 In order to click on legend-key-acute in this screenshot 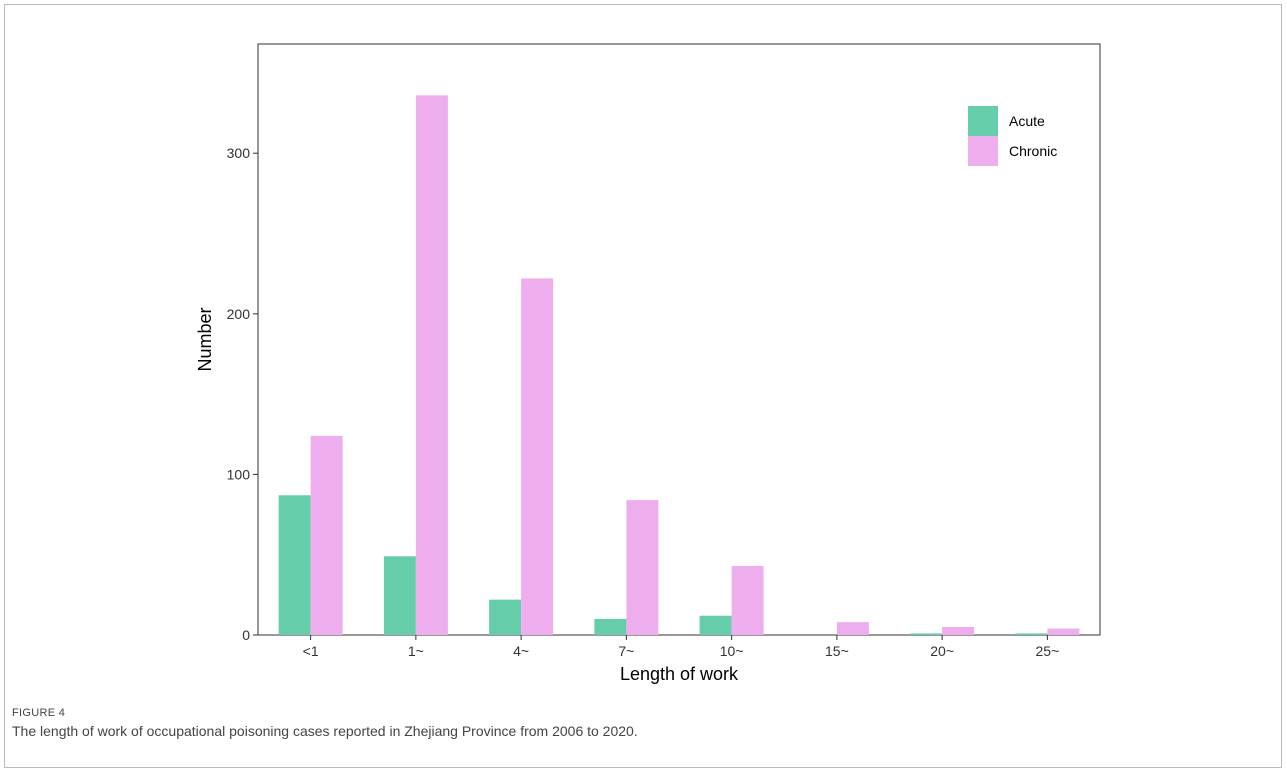, I will do `click(983, 121)`.